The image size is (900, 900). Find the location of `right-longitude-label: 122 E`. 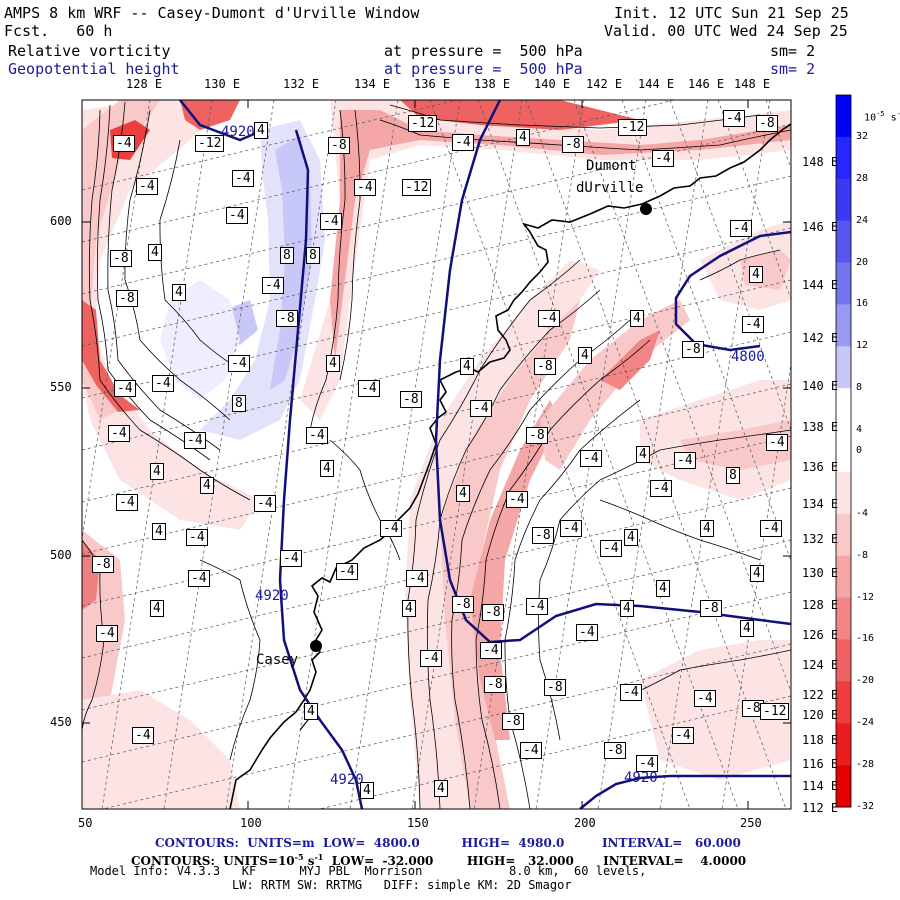

right-longitude-label: 122 E is located at coordinates (820, 695).